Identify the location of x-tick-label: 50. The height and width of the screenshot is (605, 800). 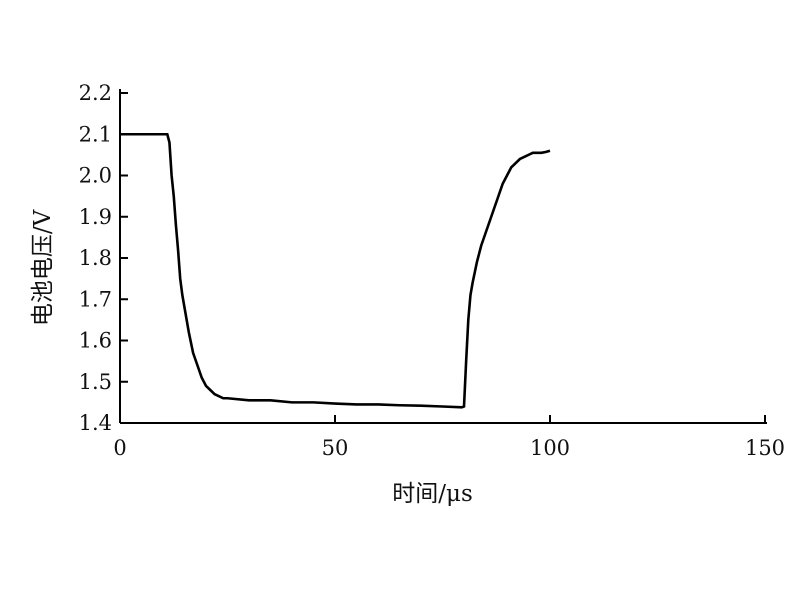
(335, 448).